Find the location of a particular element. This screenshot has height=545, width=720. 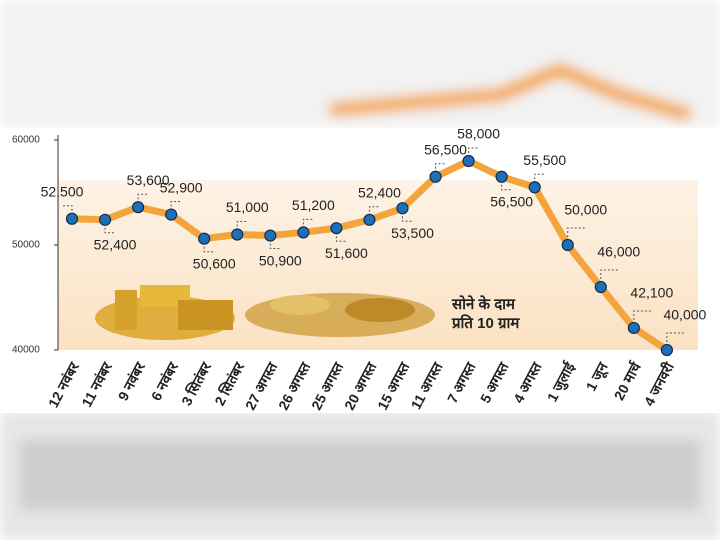

annotation: प्रति 10 ग्राम is located at coordinates (485, 323).